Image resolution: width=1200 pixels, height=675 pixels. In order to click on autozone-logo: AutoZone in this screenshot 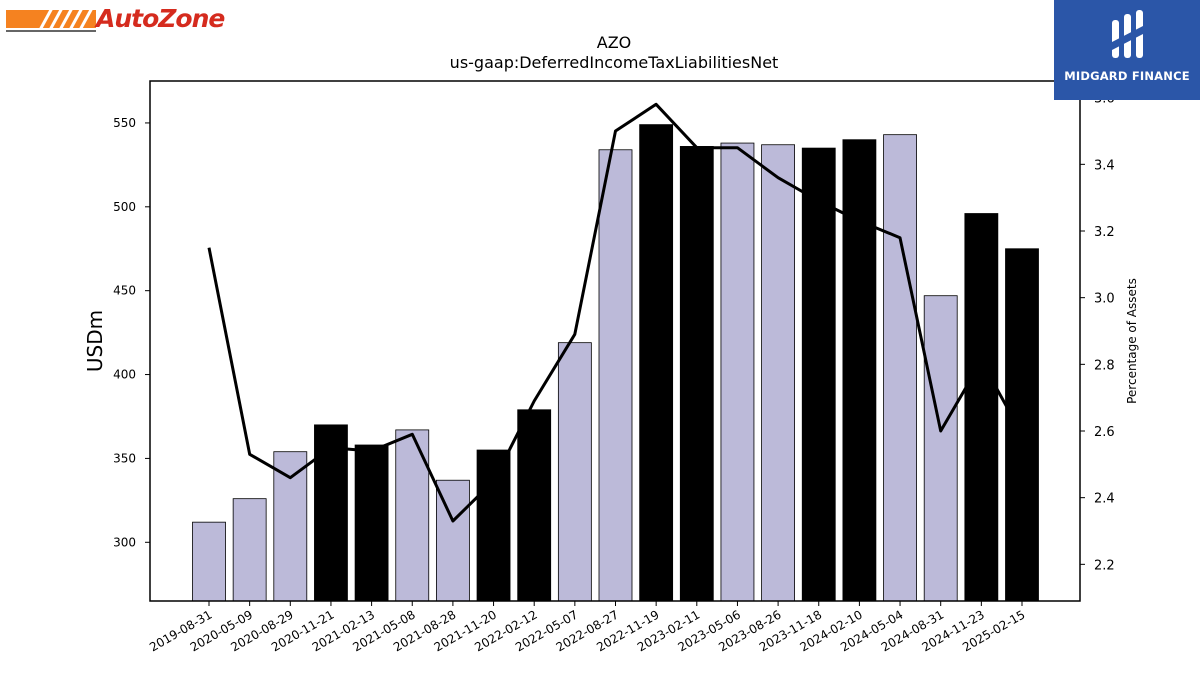, I will do `click(119, 19)`.